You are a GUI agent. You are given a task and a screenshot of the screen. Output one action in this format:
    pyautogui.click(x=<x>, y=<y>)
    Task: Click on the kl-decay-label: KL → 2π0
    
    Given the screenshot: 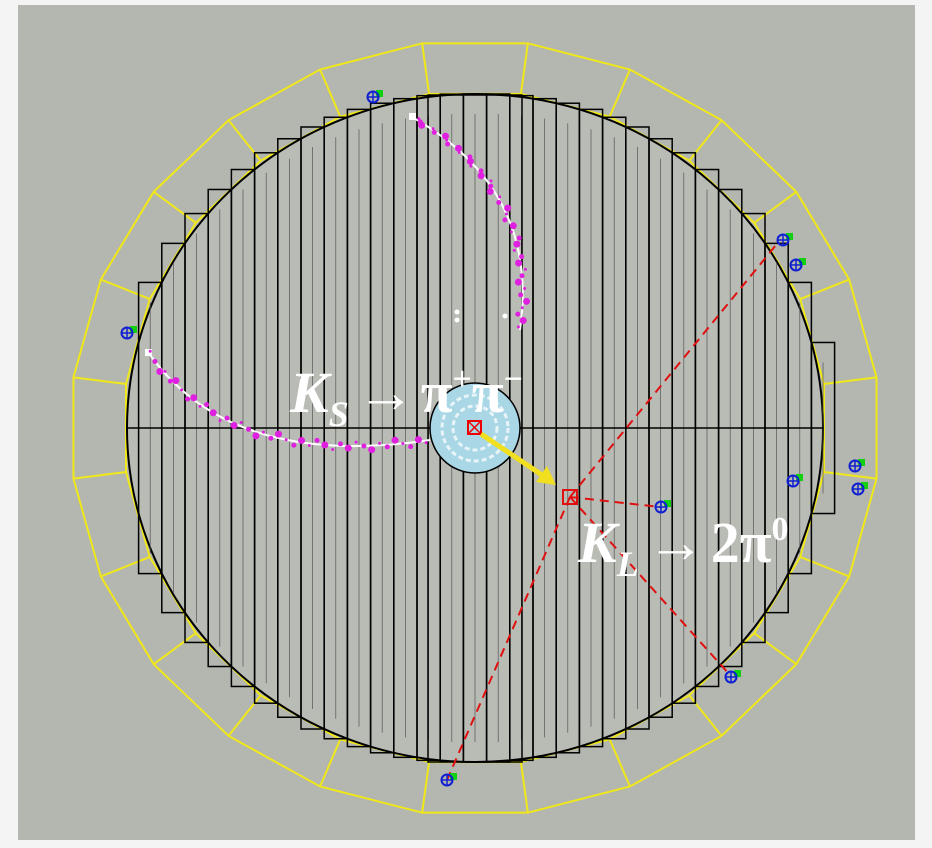 What is the action you would take?
    pyautogui.click(x=682, y=547)
    